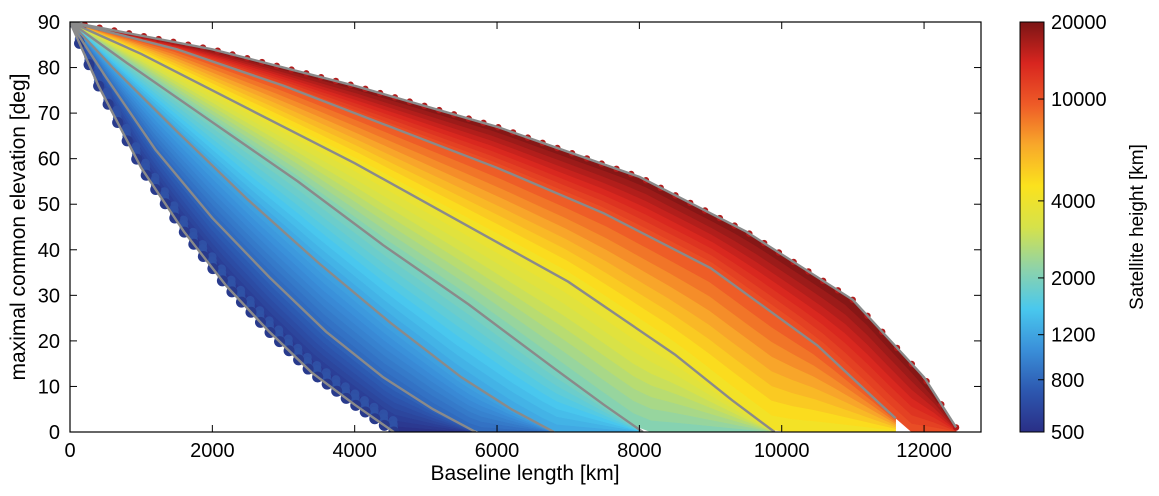  What do you see at coordinates (524, 473) in the screenshot?
I see `x-axis-label: Baseline length [km]` at bounding box center [524, 473].